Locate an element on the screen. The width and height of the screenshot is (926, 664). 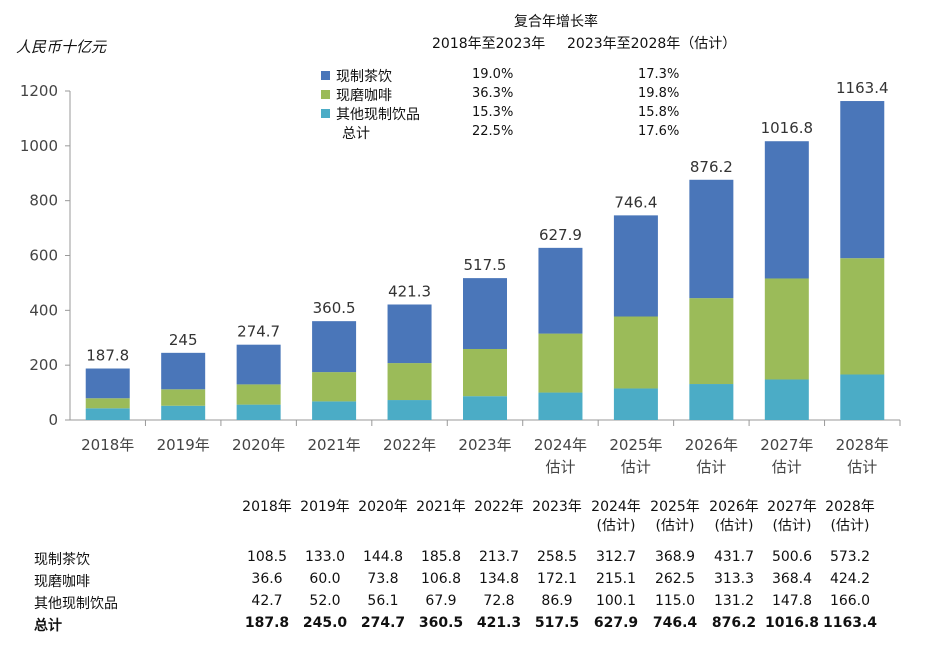
x-tick-label: 2021年 is located at coordinates (333, 445).